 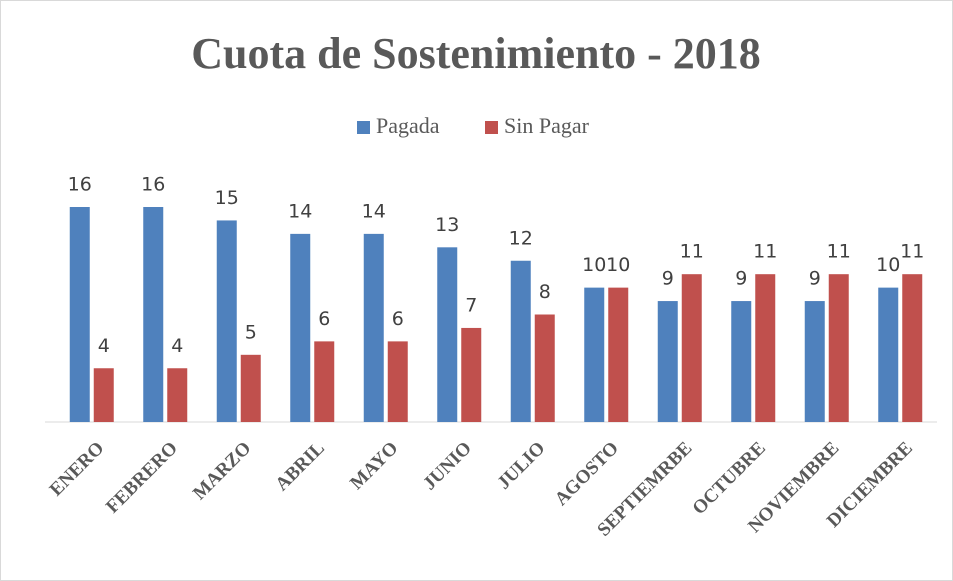 I want to click on data-label: 7, so click(x=471, y=305).